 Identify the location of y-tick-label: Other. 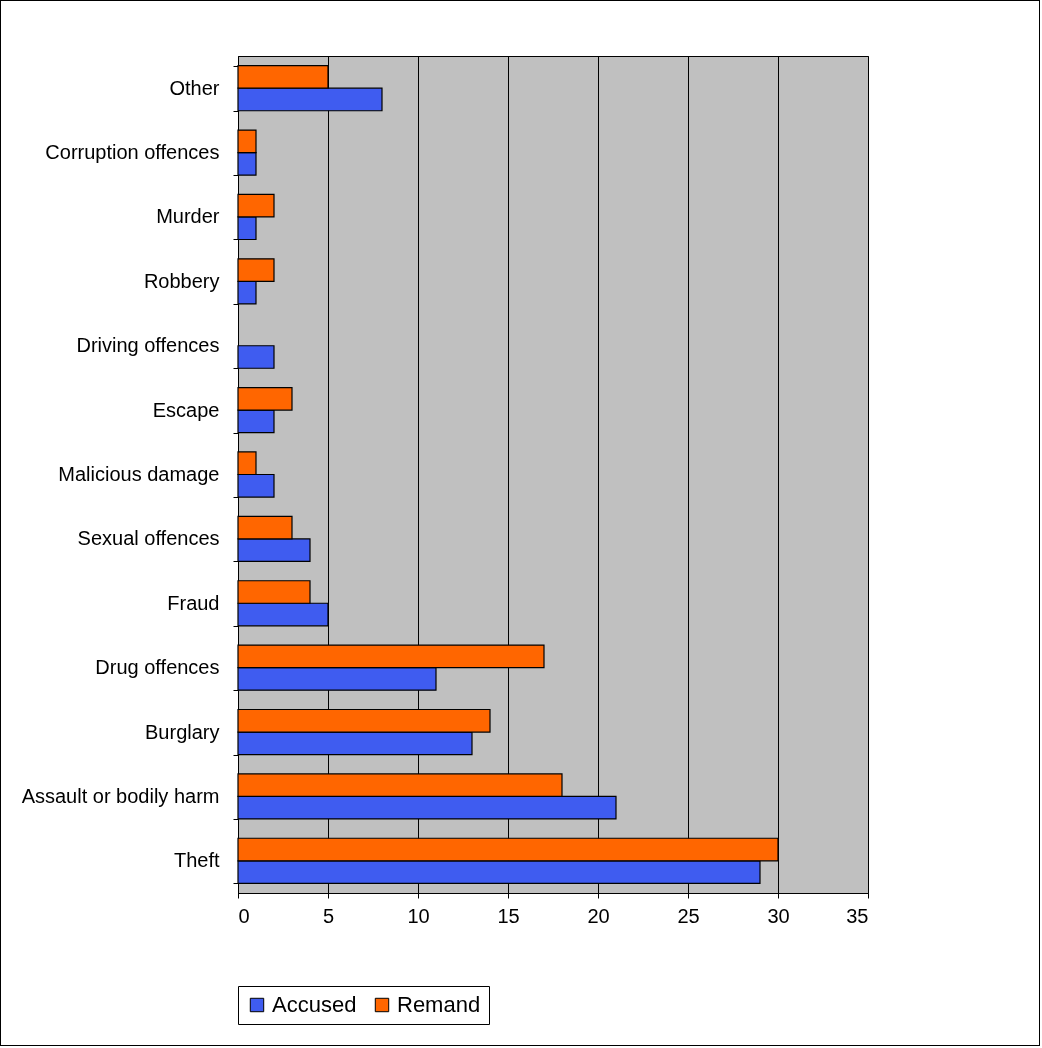
(194, 87).